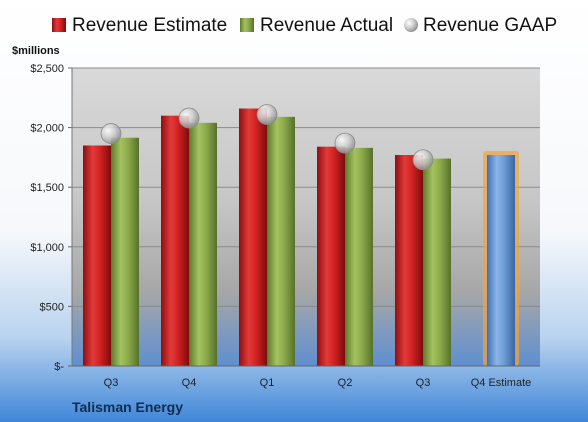 The height and width of the screenshot is (422, 588). I want to click on y-tick-label: $1,000, so click(47, 248).